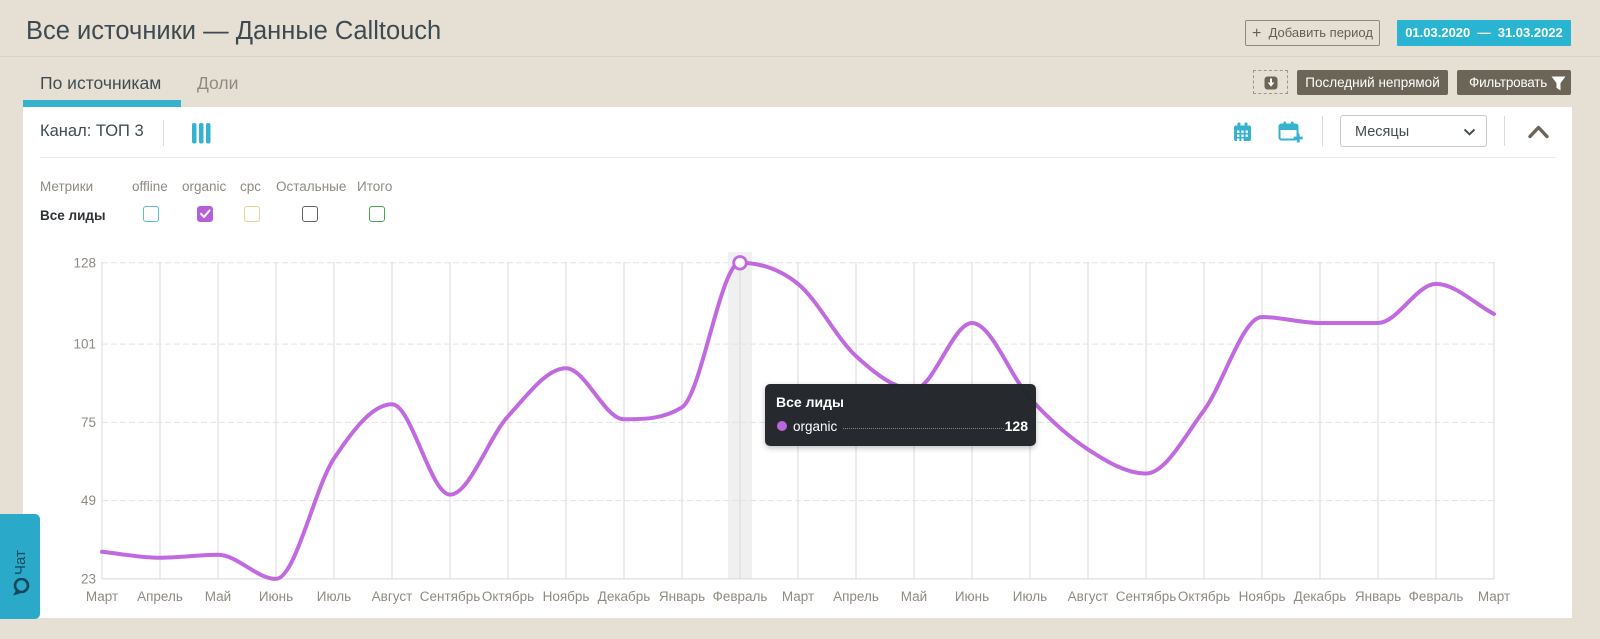 This screenshot has height=639, width=1600. Describe the element at coordinates (88, 578) in the screenshot. I see `svg-text: 23` at that location.